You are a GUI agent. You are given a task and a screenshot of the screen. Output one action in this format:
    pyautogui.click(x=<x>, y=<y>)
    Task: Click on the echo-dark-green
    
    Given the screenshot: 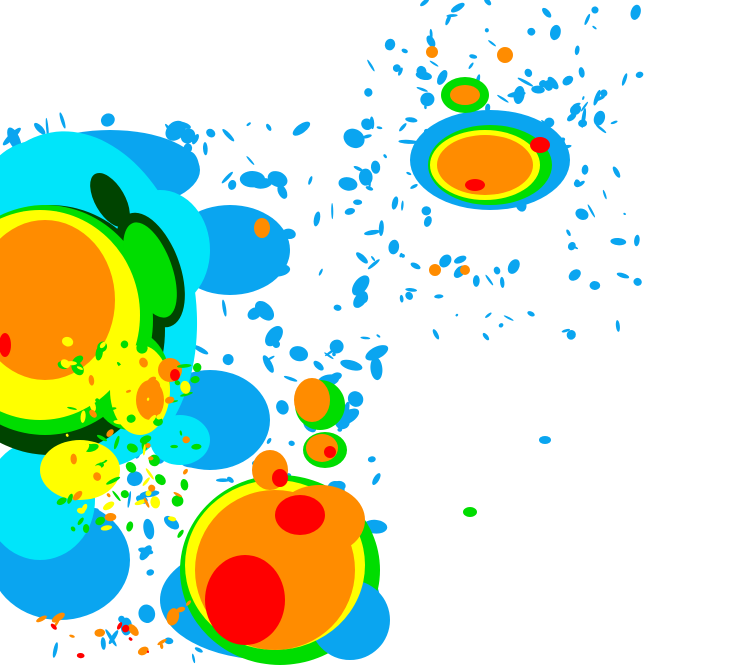 What is the action you would take?
    pyautogui.click(x=110, y=200)
    